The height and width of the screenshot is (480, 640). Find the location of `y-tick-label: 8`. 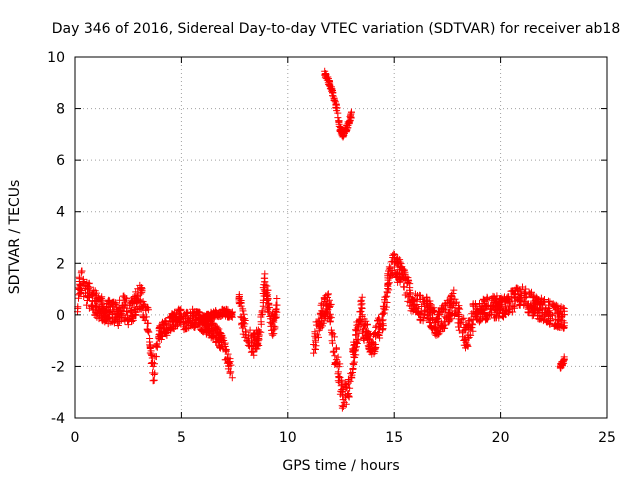

y-tick-label: 8 is located at coordinates (60, 110).